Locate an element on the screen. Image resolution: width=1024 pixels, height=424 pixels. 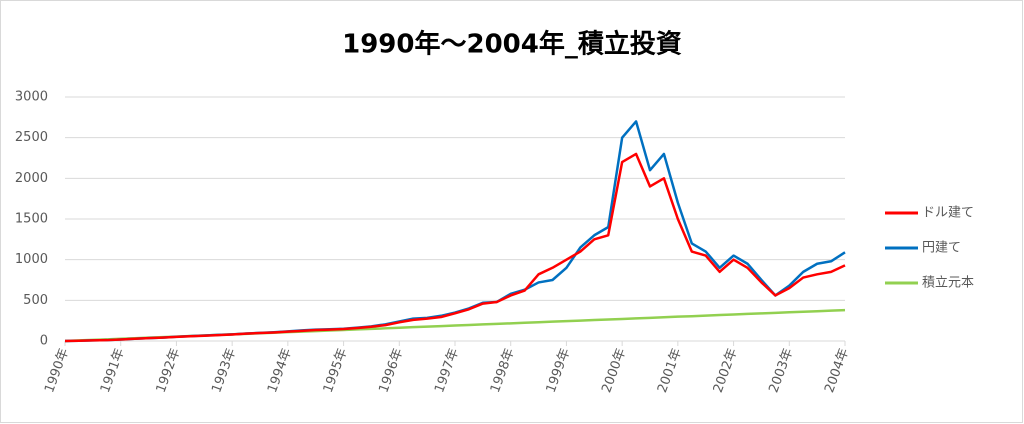
y-tick-label: 1000 is located at coordinates (31, 259).